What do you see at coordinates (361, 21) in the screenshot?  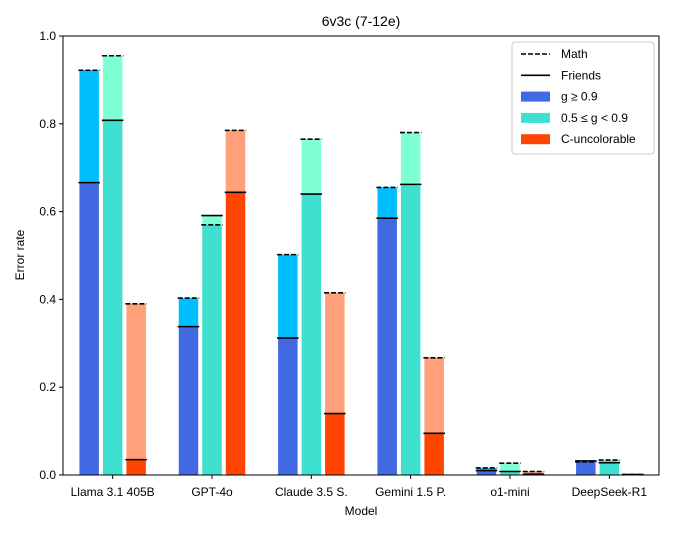 I see `chart-title: 6v3c (7-12e)` at bounding box center [361, 21].